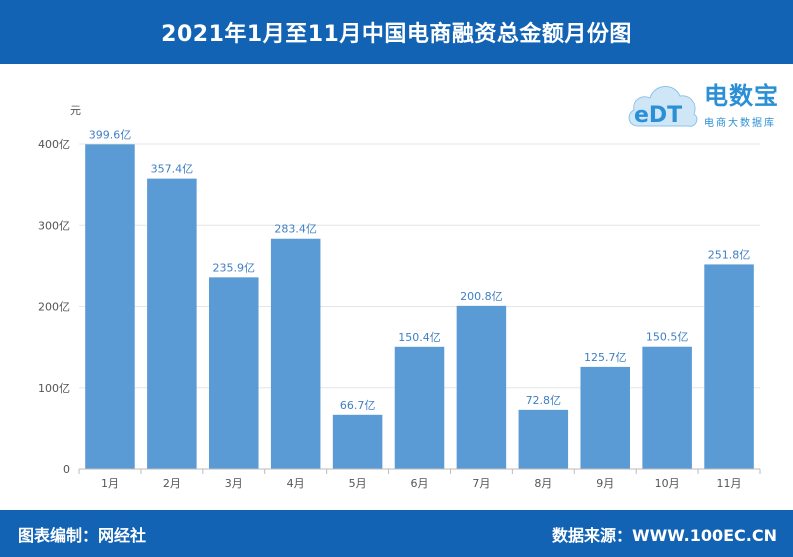 This screenshot has height=557, width=793. I want to click on x-tick-label: 7月, so click(481, 483).